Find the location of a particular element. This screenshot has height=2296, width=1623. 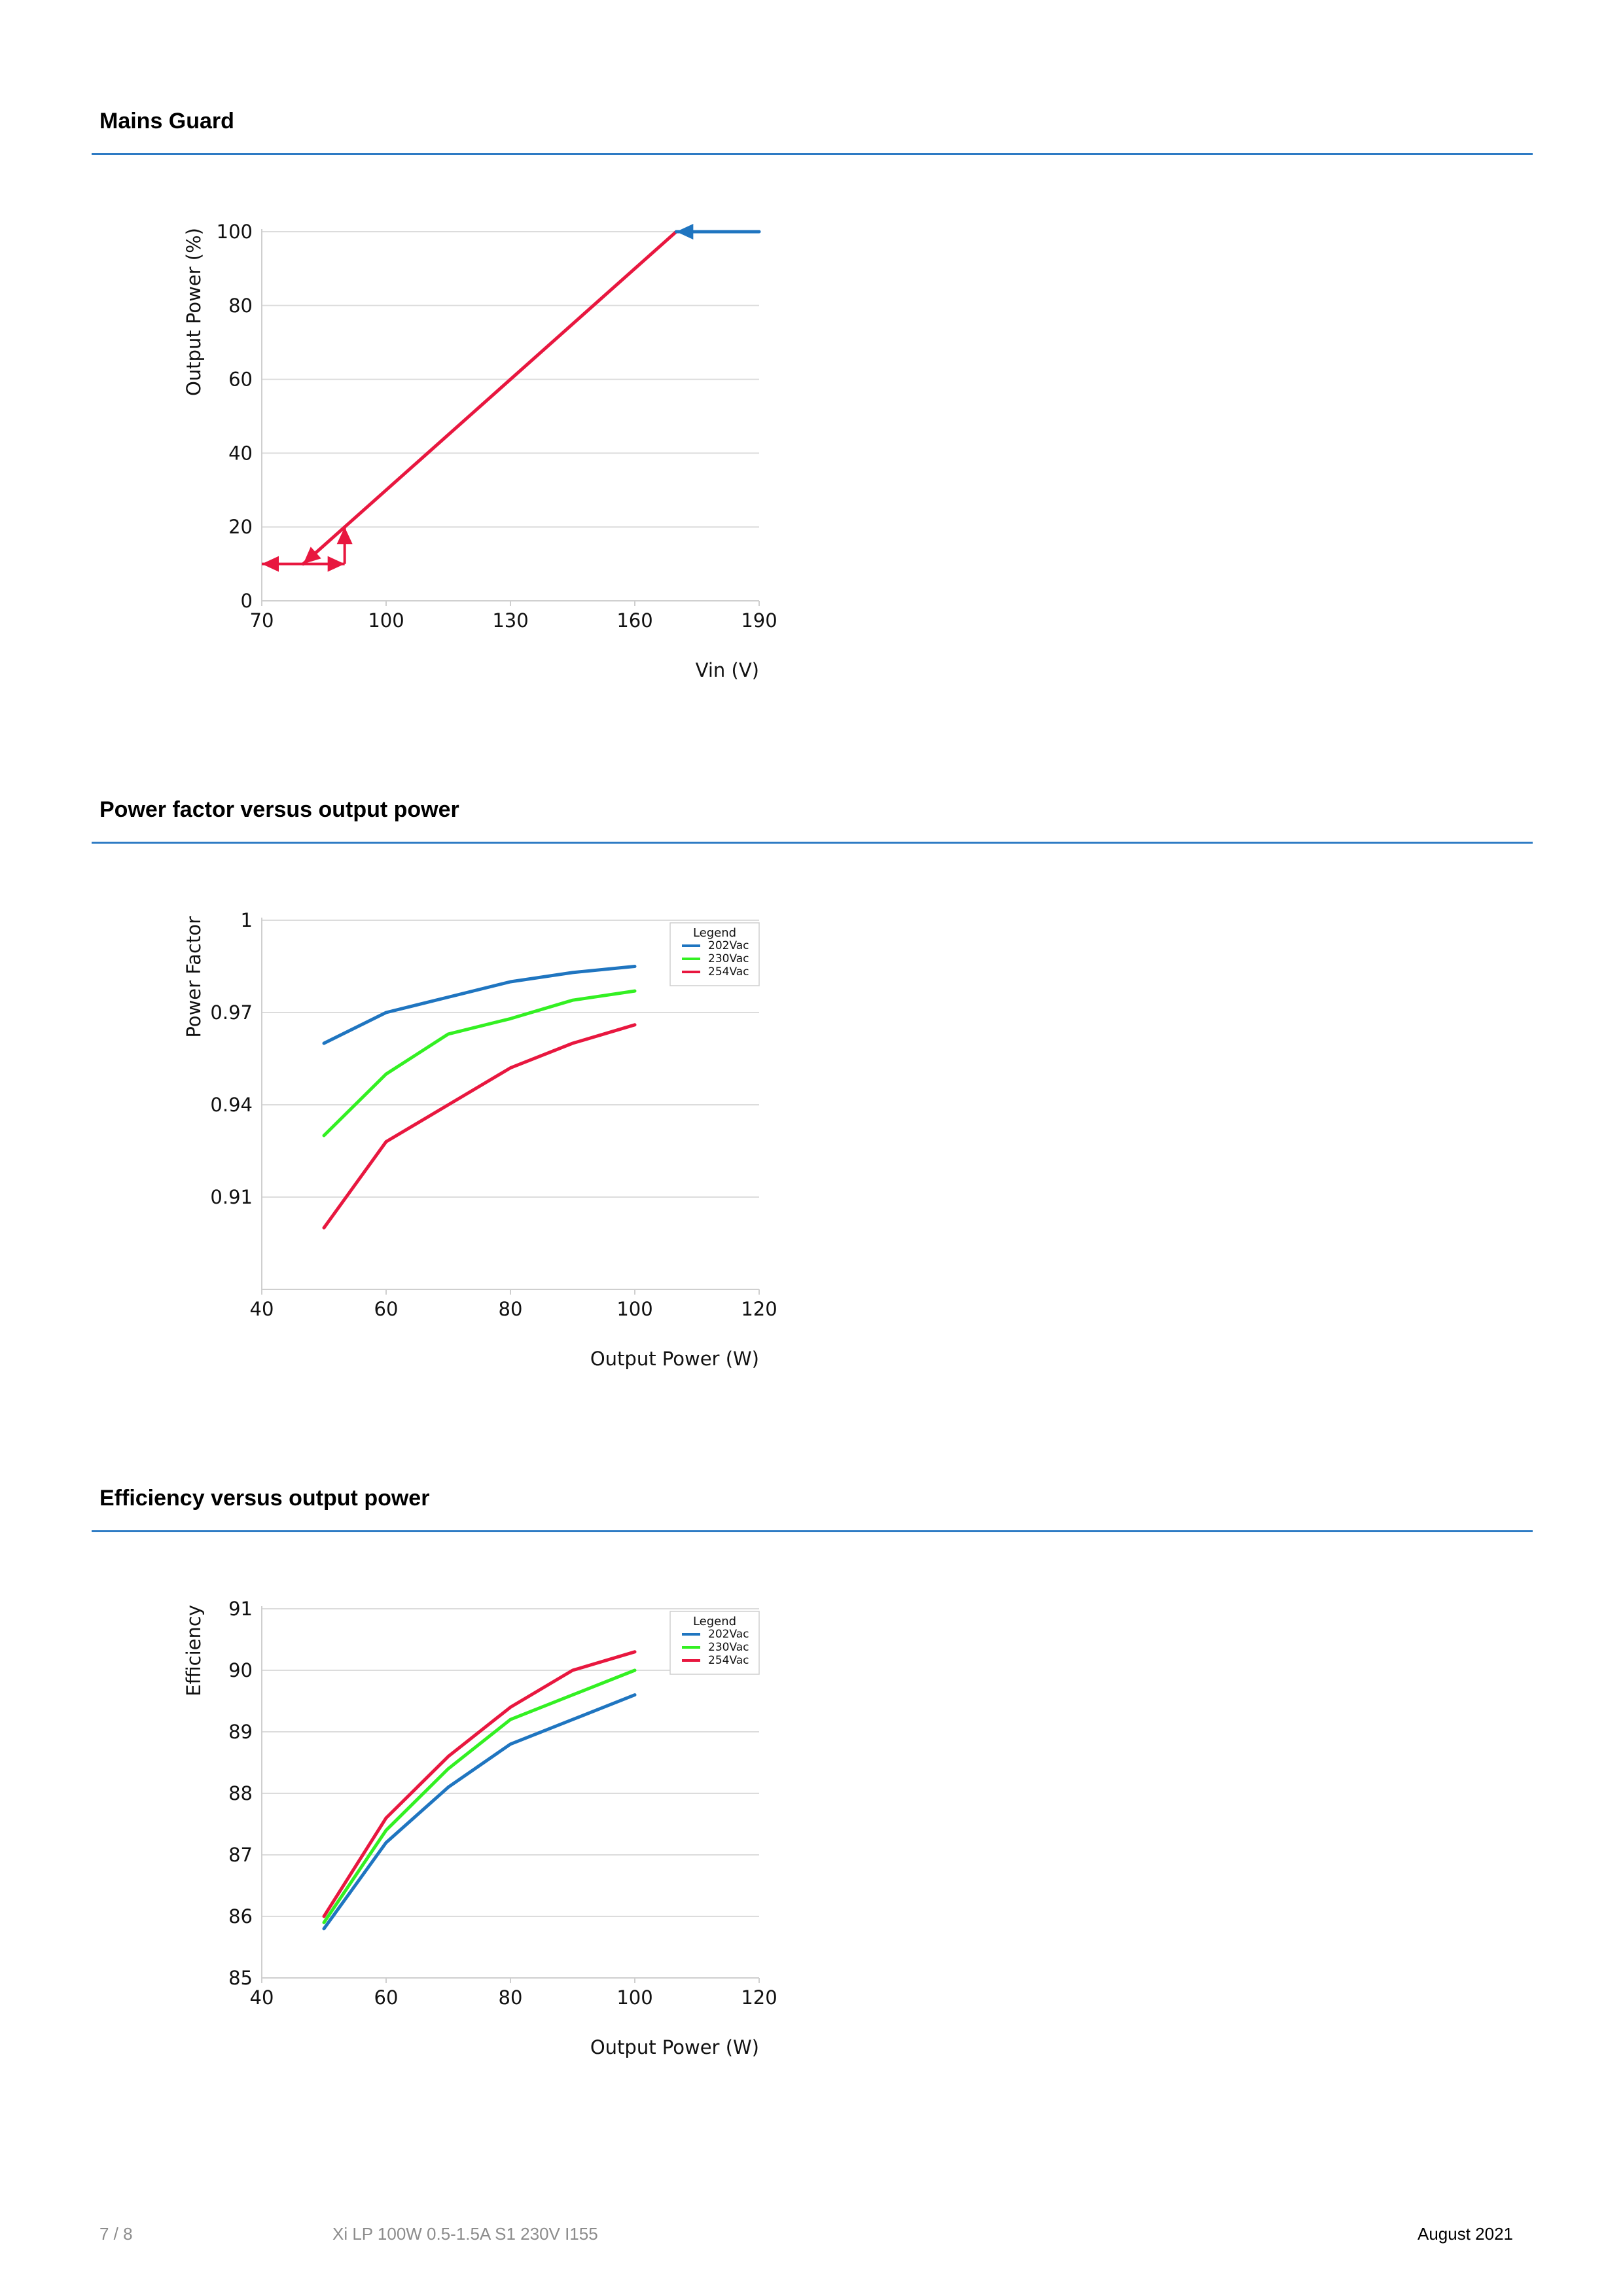

arrow-0-head is located at coordinates (685, 232).